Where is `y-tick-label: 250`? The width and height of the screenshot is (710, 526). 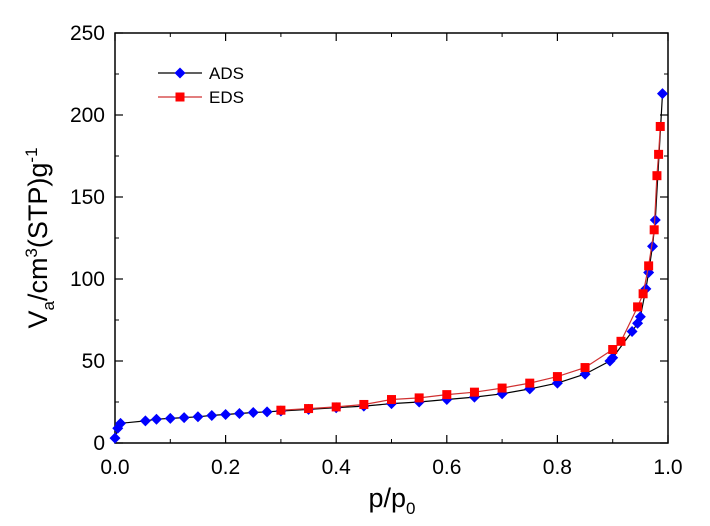 y-tick-label: 250 is located at coordinates (87, 33).